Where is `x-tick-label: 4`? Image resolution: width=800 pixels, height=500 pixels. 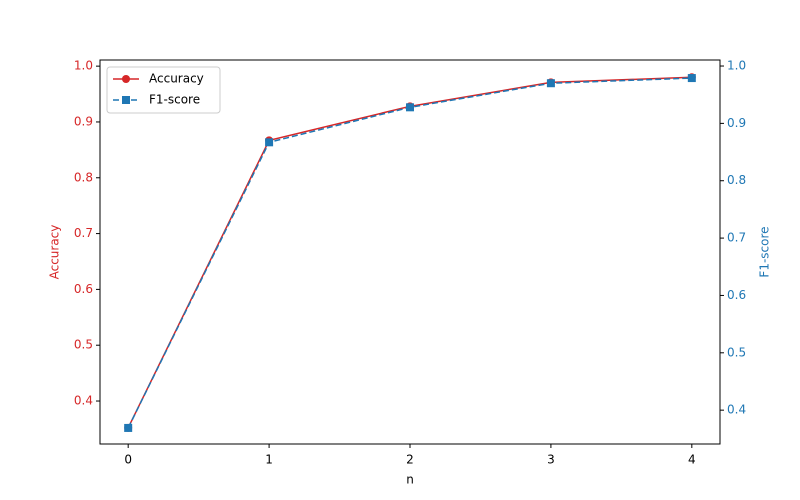
x-tick-label: 4 is located at coordinates (692, 460).